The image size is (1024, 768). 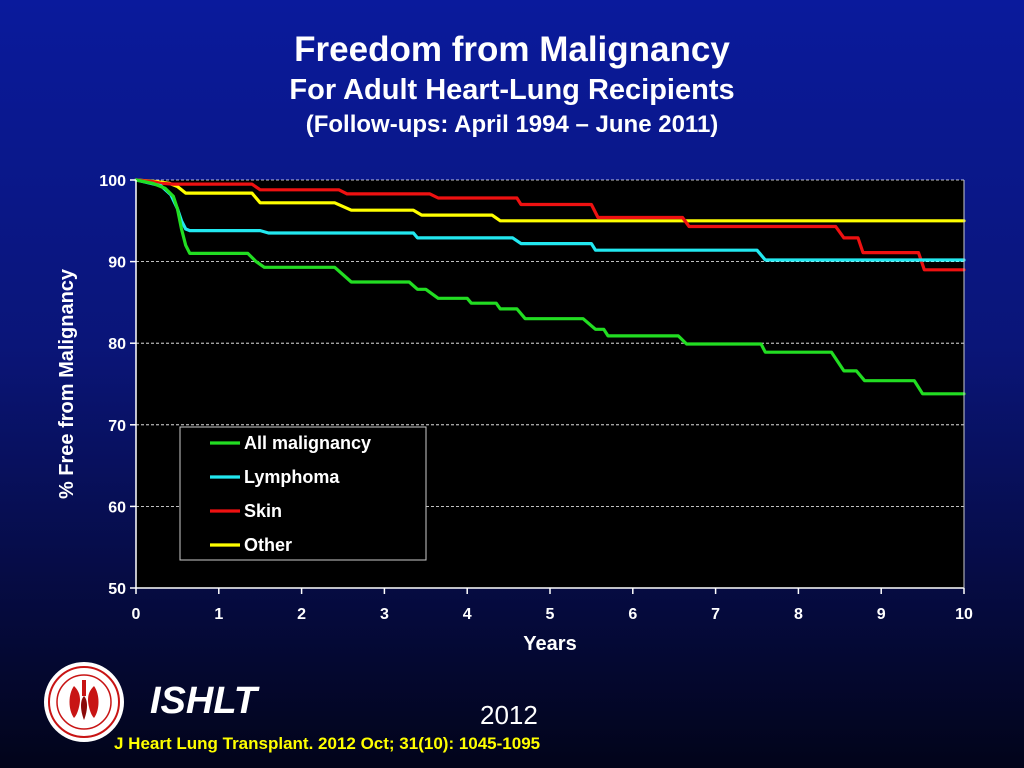 I want to click on x-axis-label: Years, so click(x=549, y=644).